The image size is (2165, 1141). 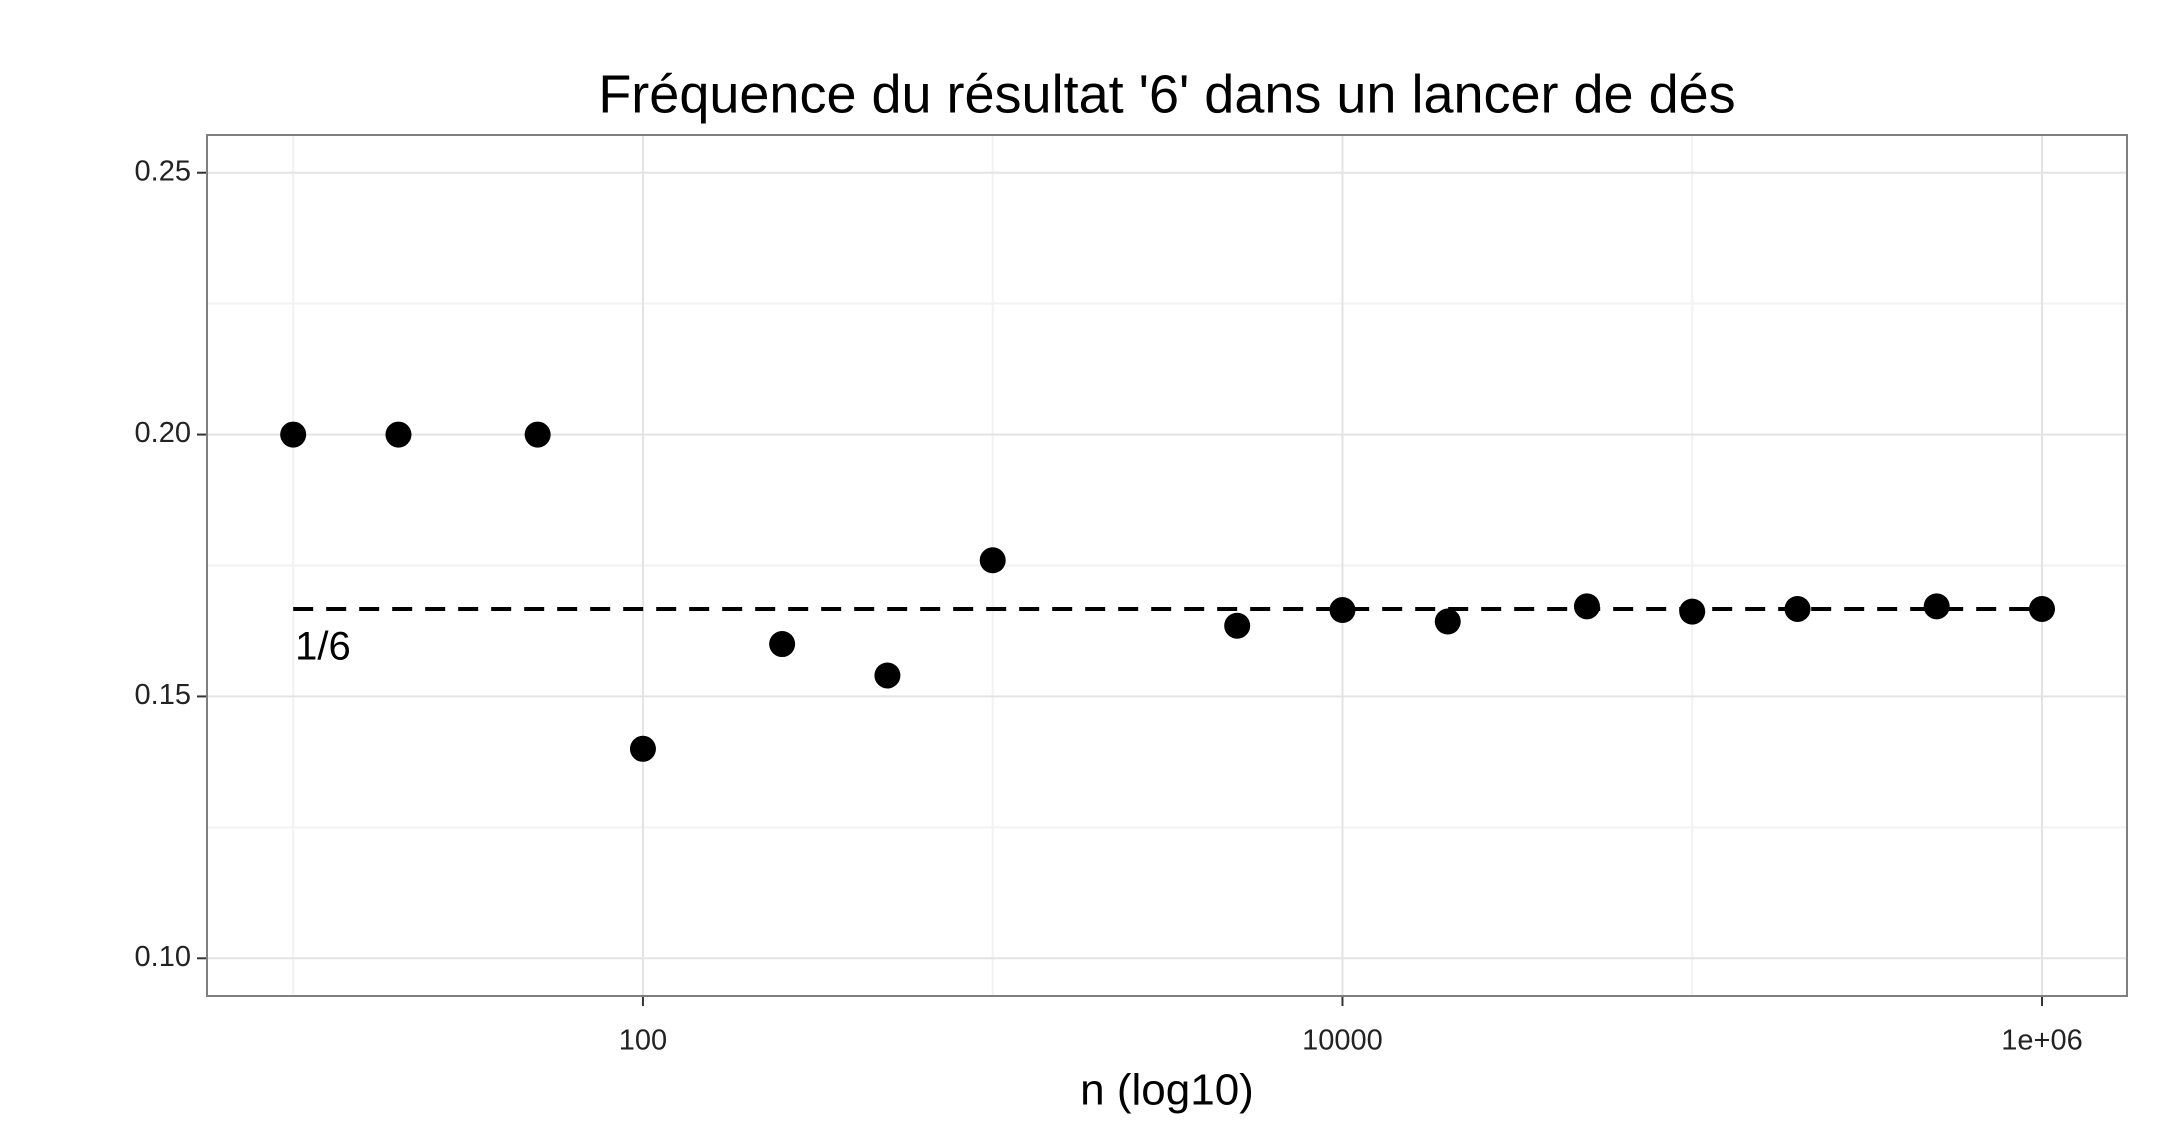 I want to click on x-tick-label: 10000, so click(x=1342, y=1041).